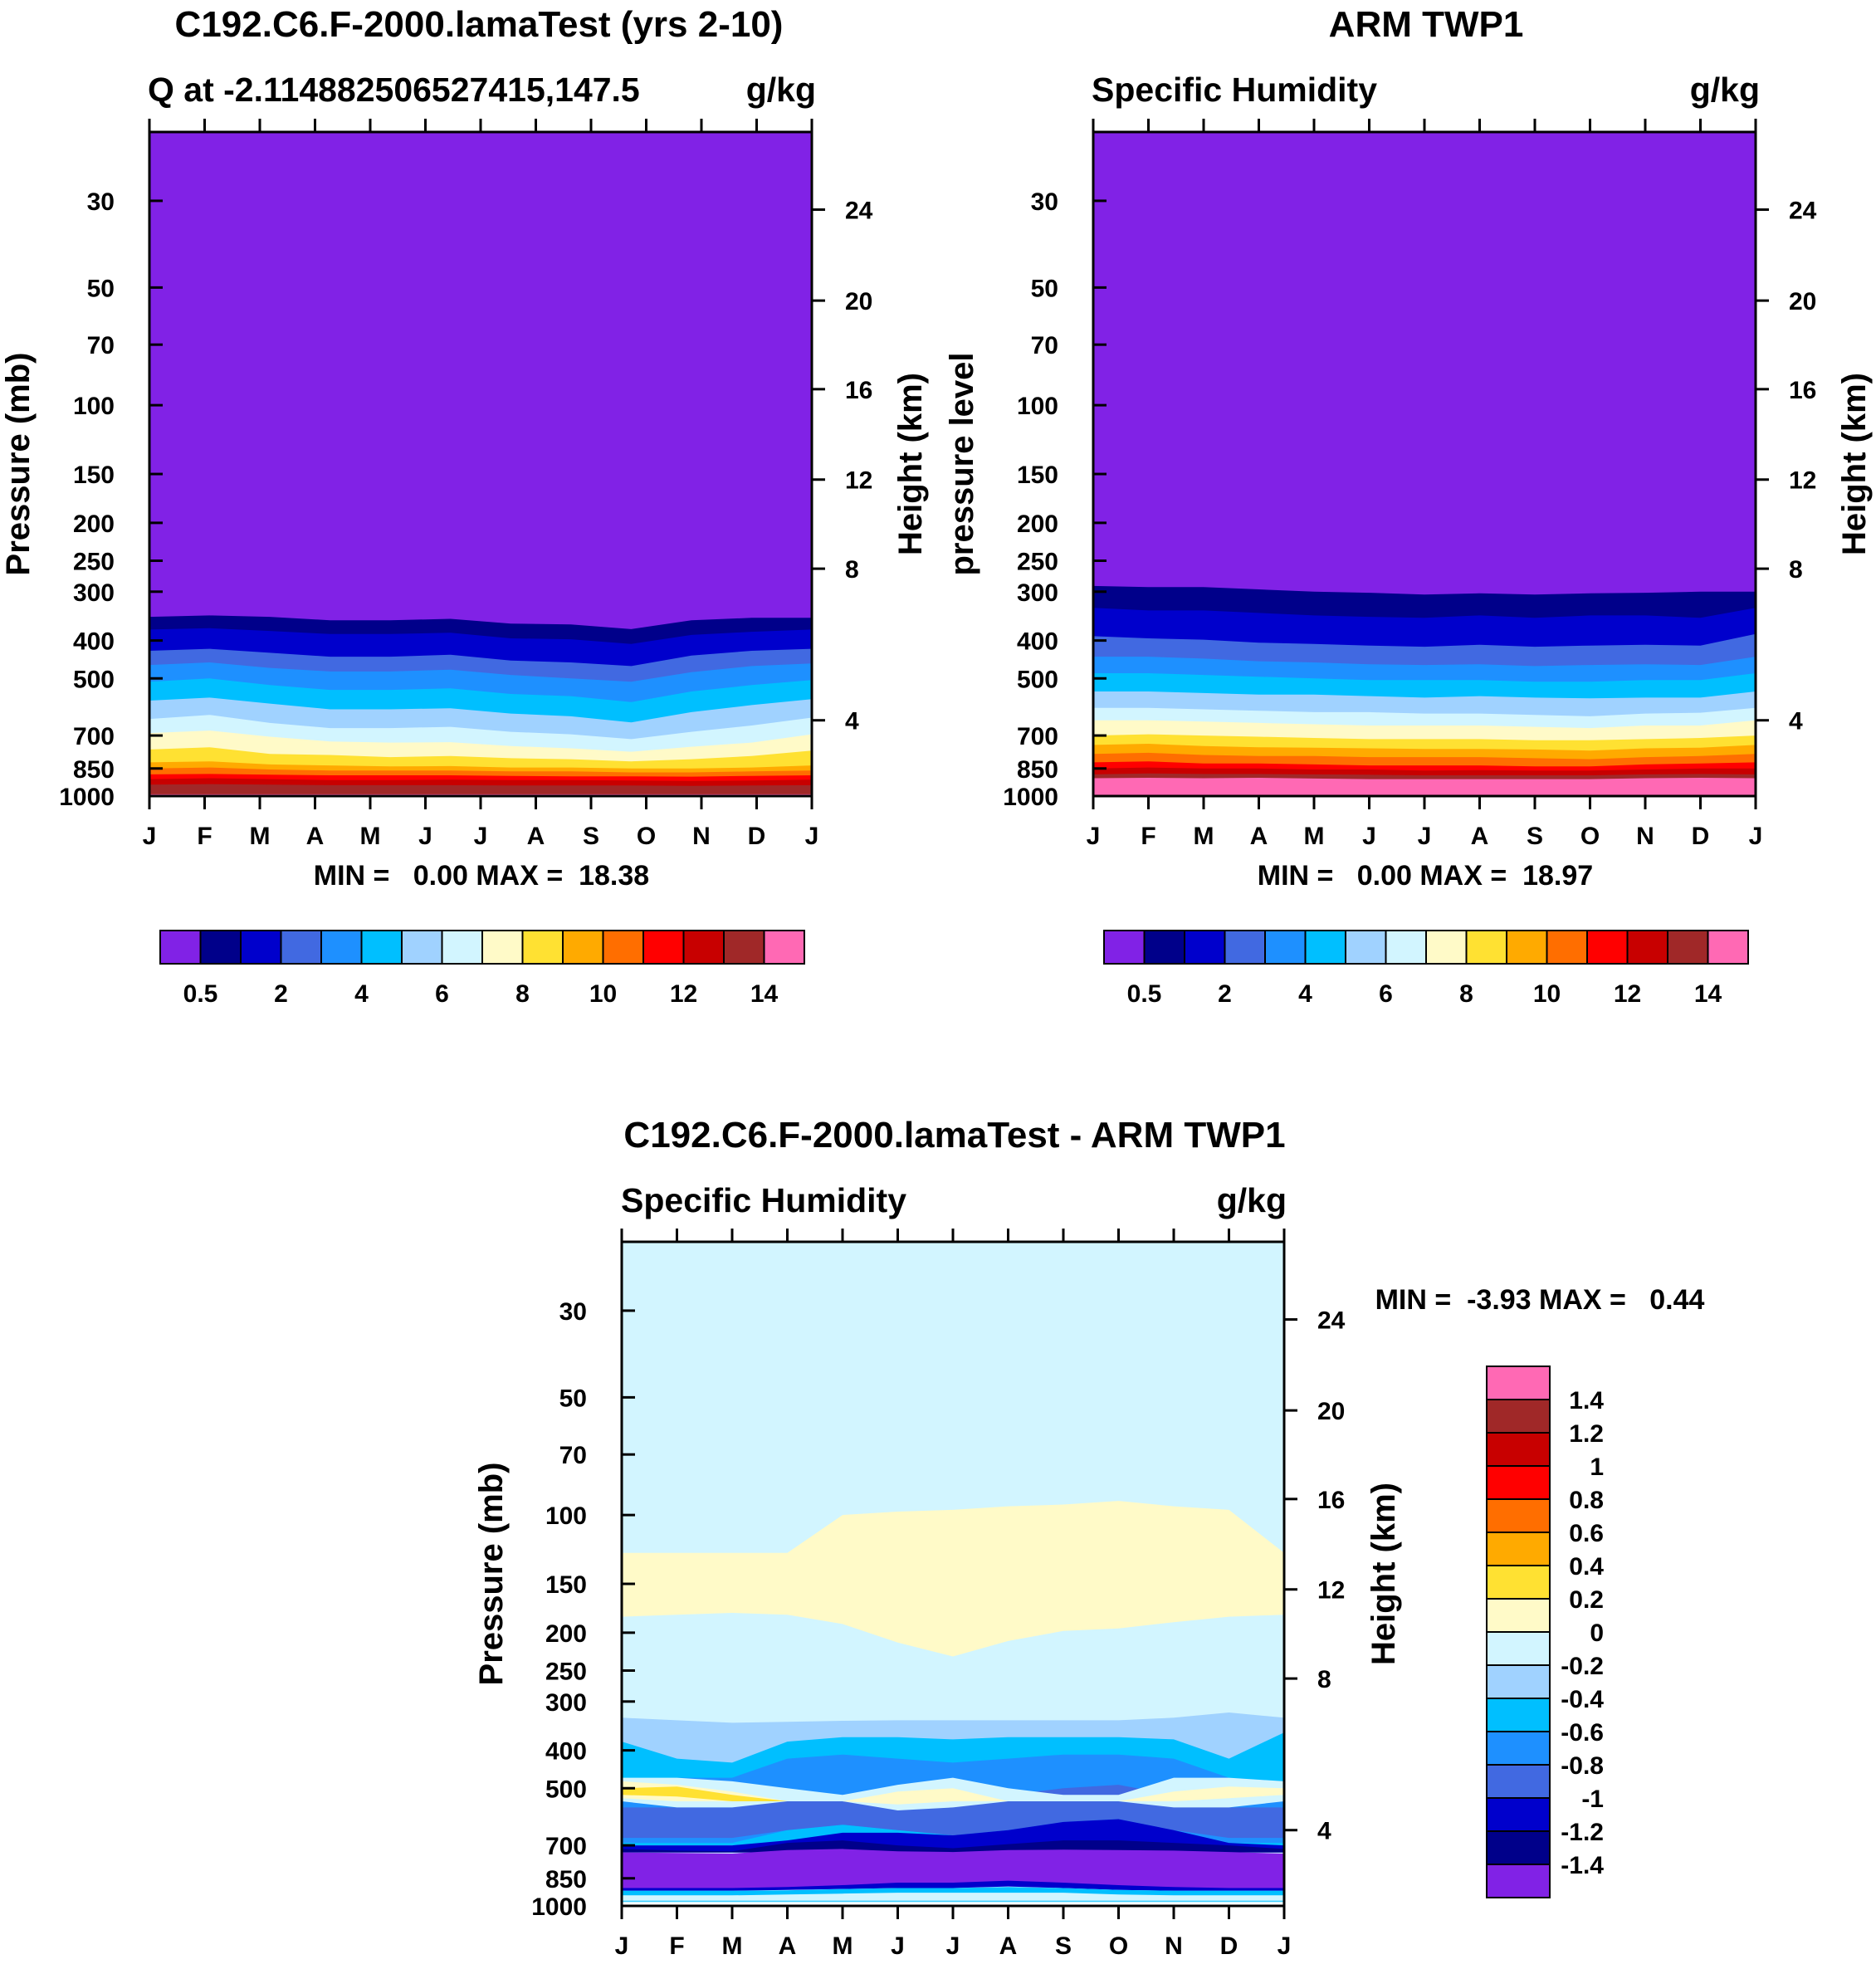 The height and width of the screenshot is (1964, 1876). I want to click on panel-diff-stats: MIN = -3.93 MAX = 0.44, so click(1540, 1300).